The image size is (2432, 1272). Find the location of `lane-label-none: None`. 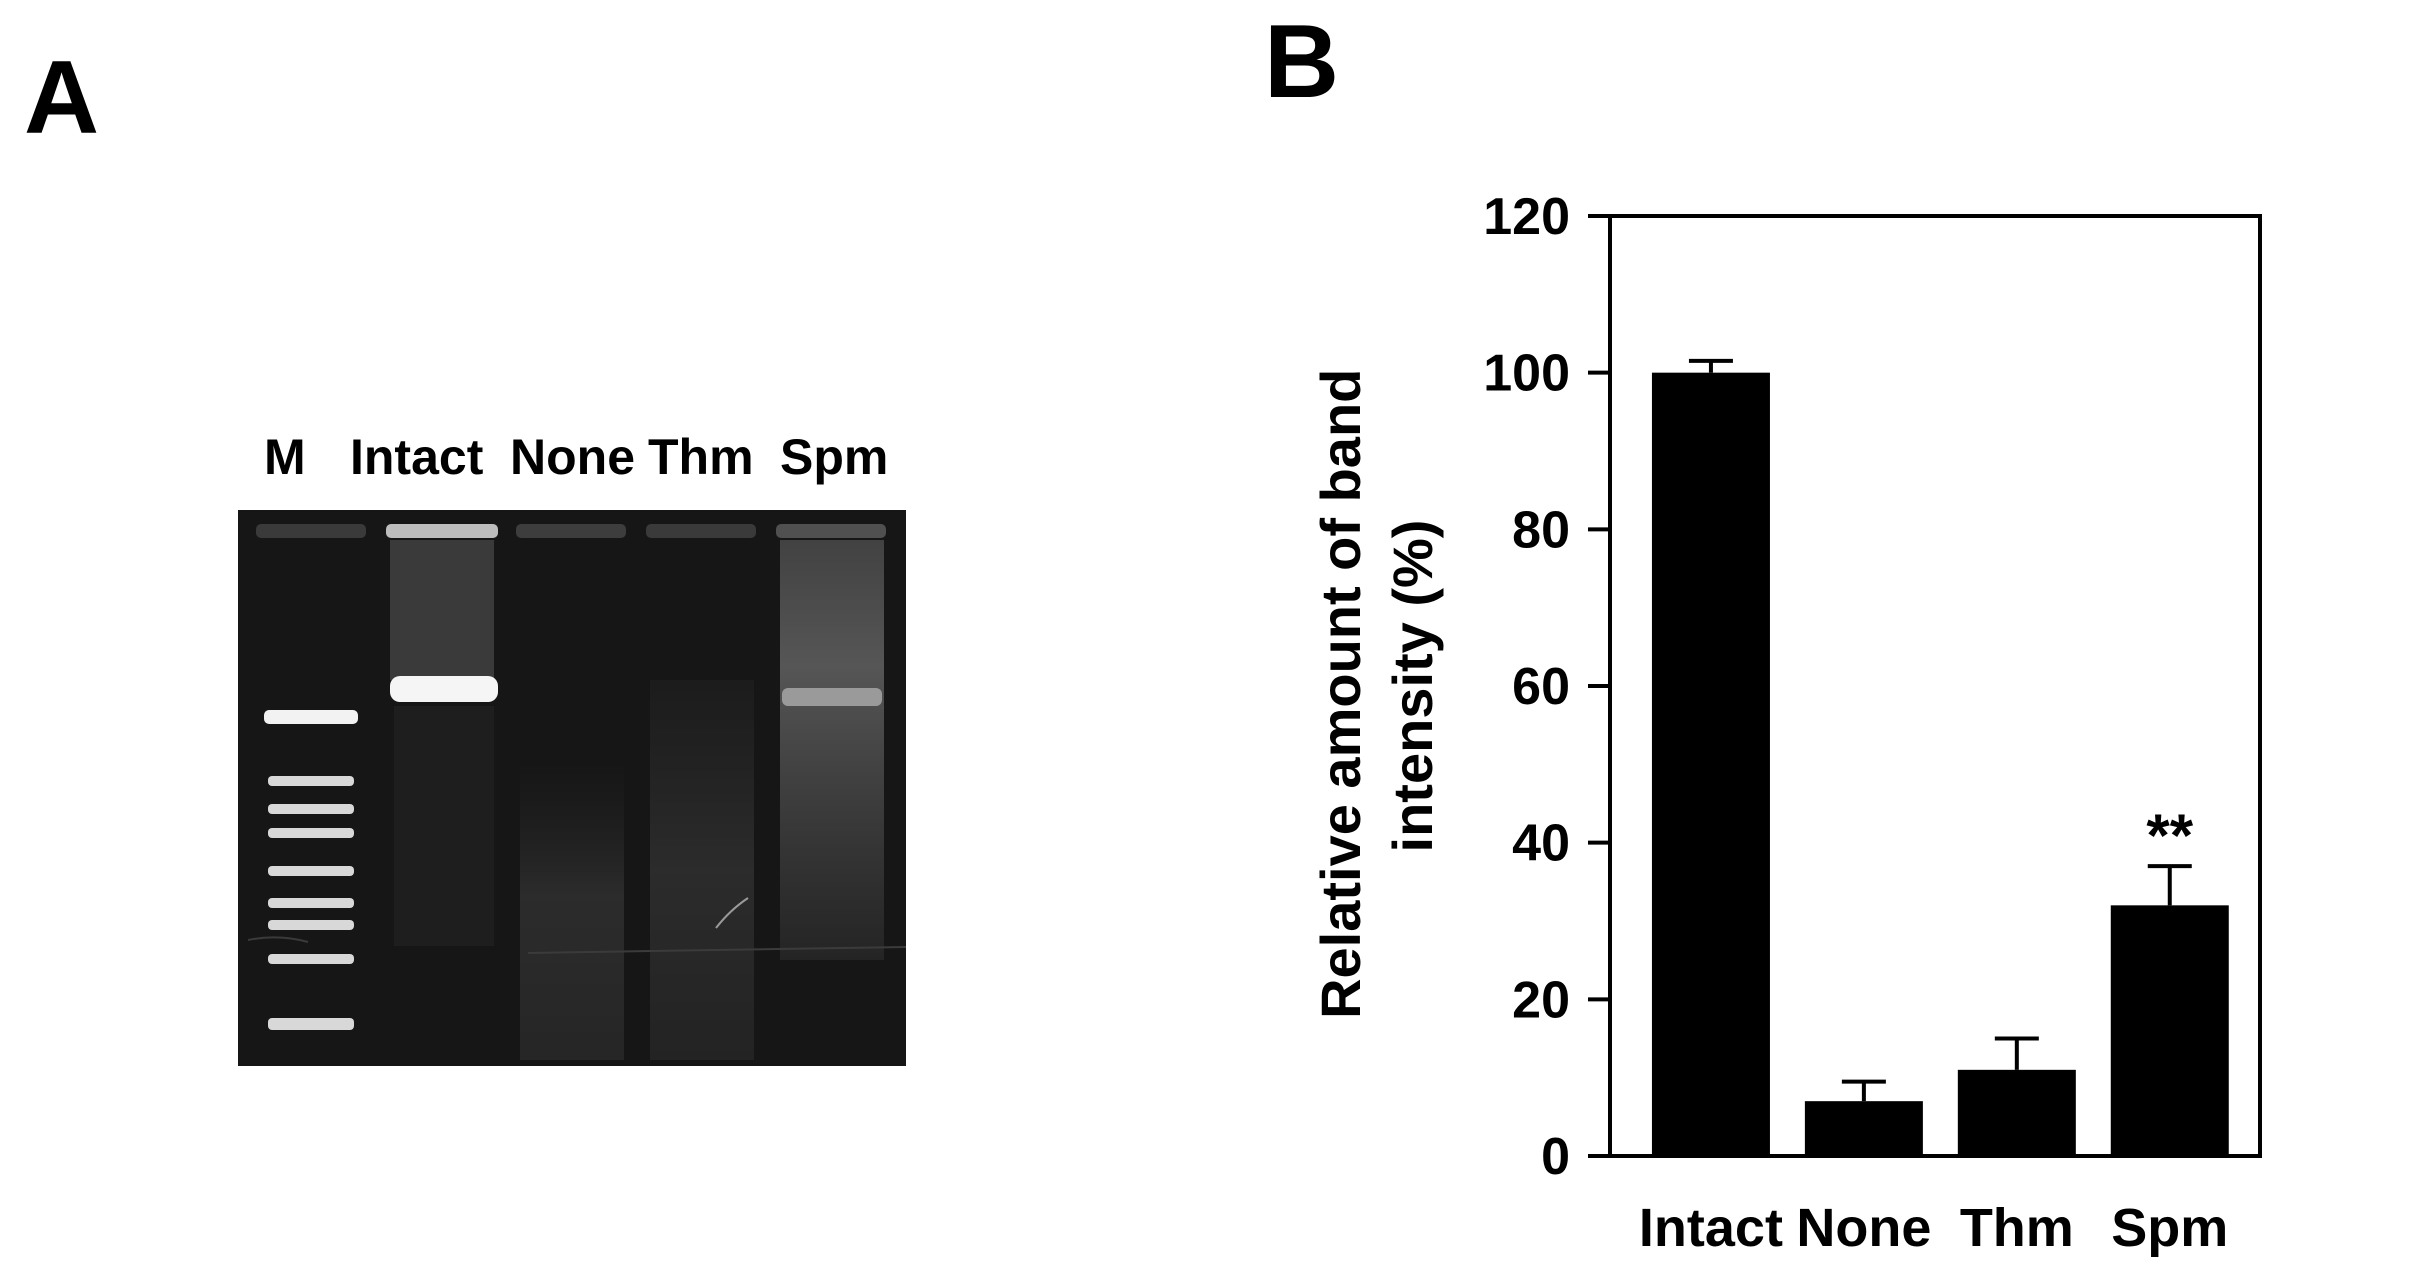

lane-label-none: None is located at coordinates (572, 457).